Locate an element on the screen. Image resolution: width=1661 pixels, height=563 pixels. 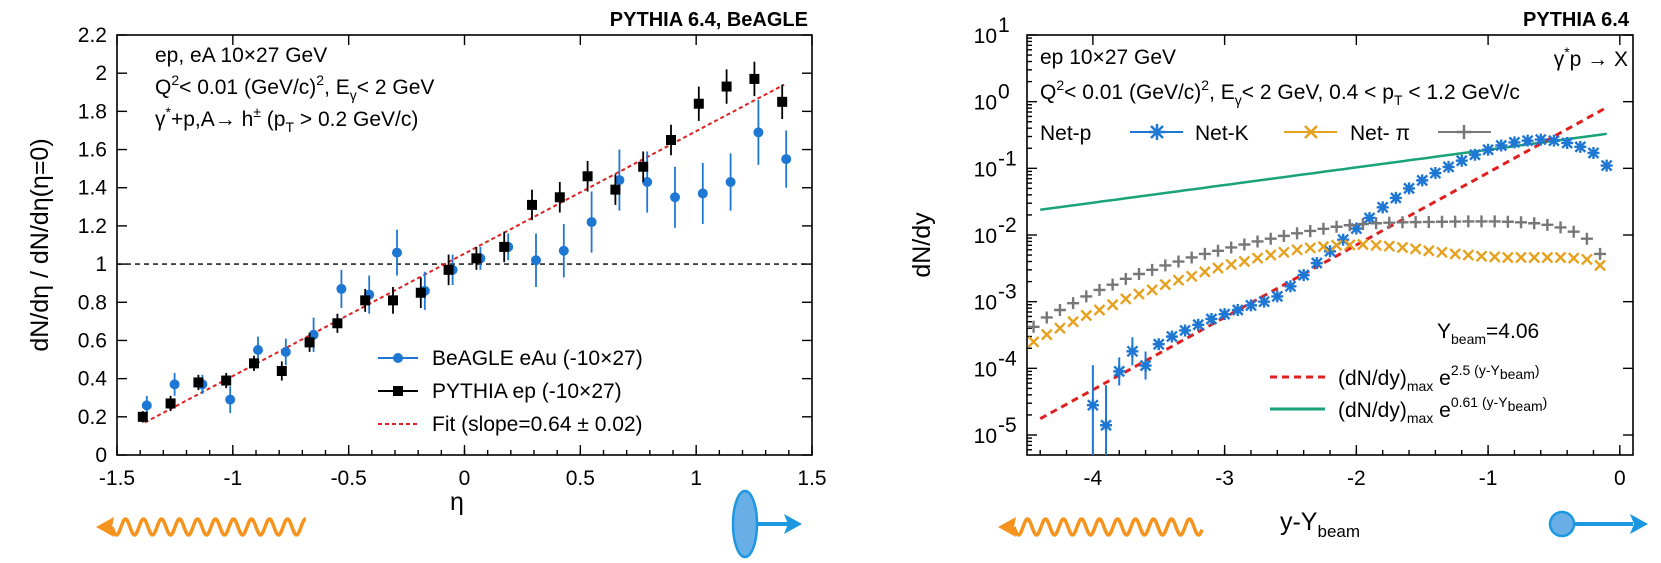
right-ytick-exponent: -4 is located at coordinates (1007, 358).